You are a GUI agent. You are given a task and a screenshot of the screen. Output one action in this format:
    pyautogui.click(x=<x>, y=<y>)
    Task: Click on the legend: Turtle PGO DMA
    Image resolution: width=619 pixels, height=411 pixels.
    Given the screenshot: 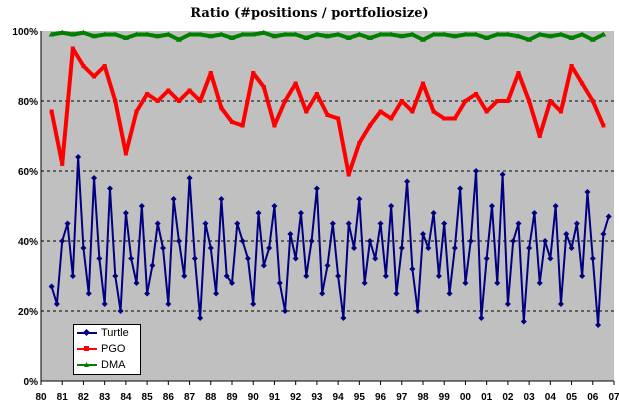 What is the action you would take?
    pyautogui.click(x=107, y=349)
    